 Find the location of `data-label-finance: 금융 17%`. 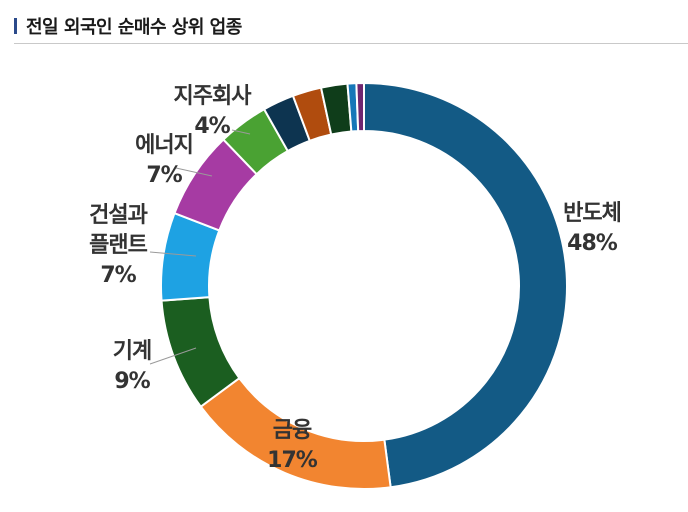

data-label-finance: 금융 17% is located at coordinates (292, 445).